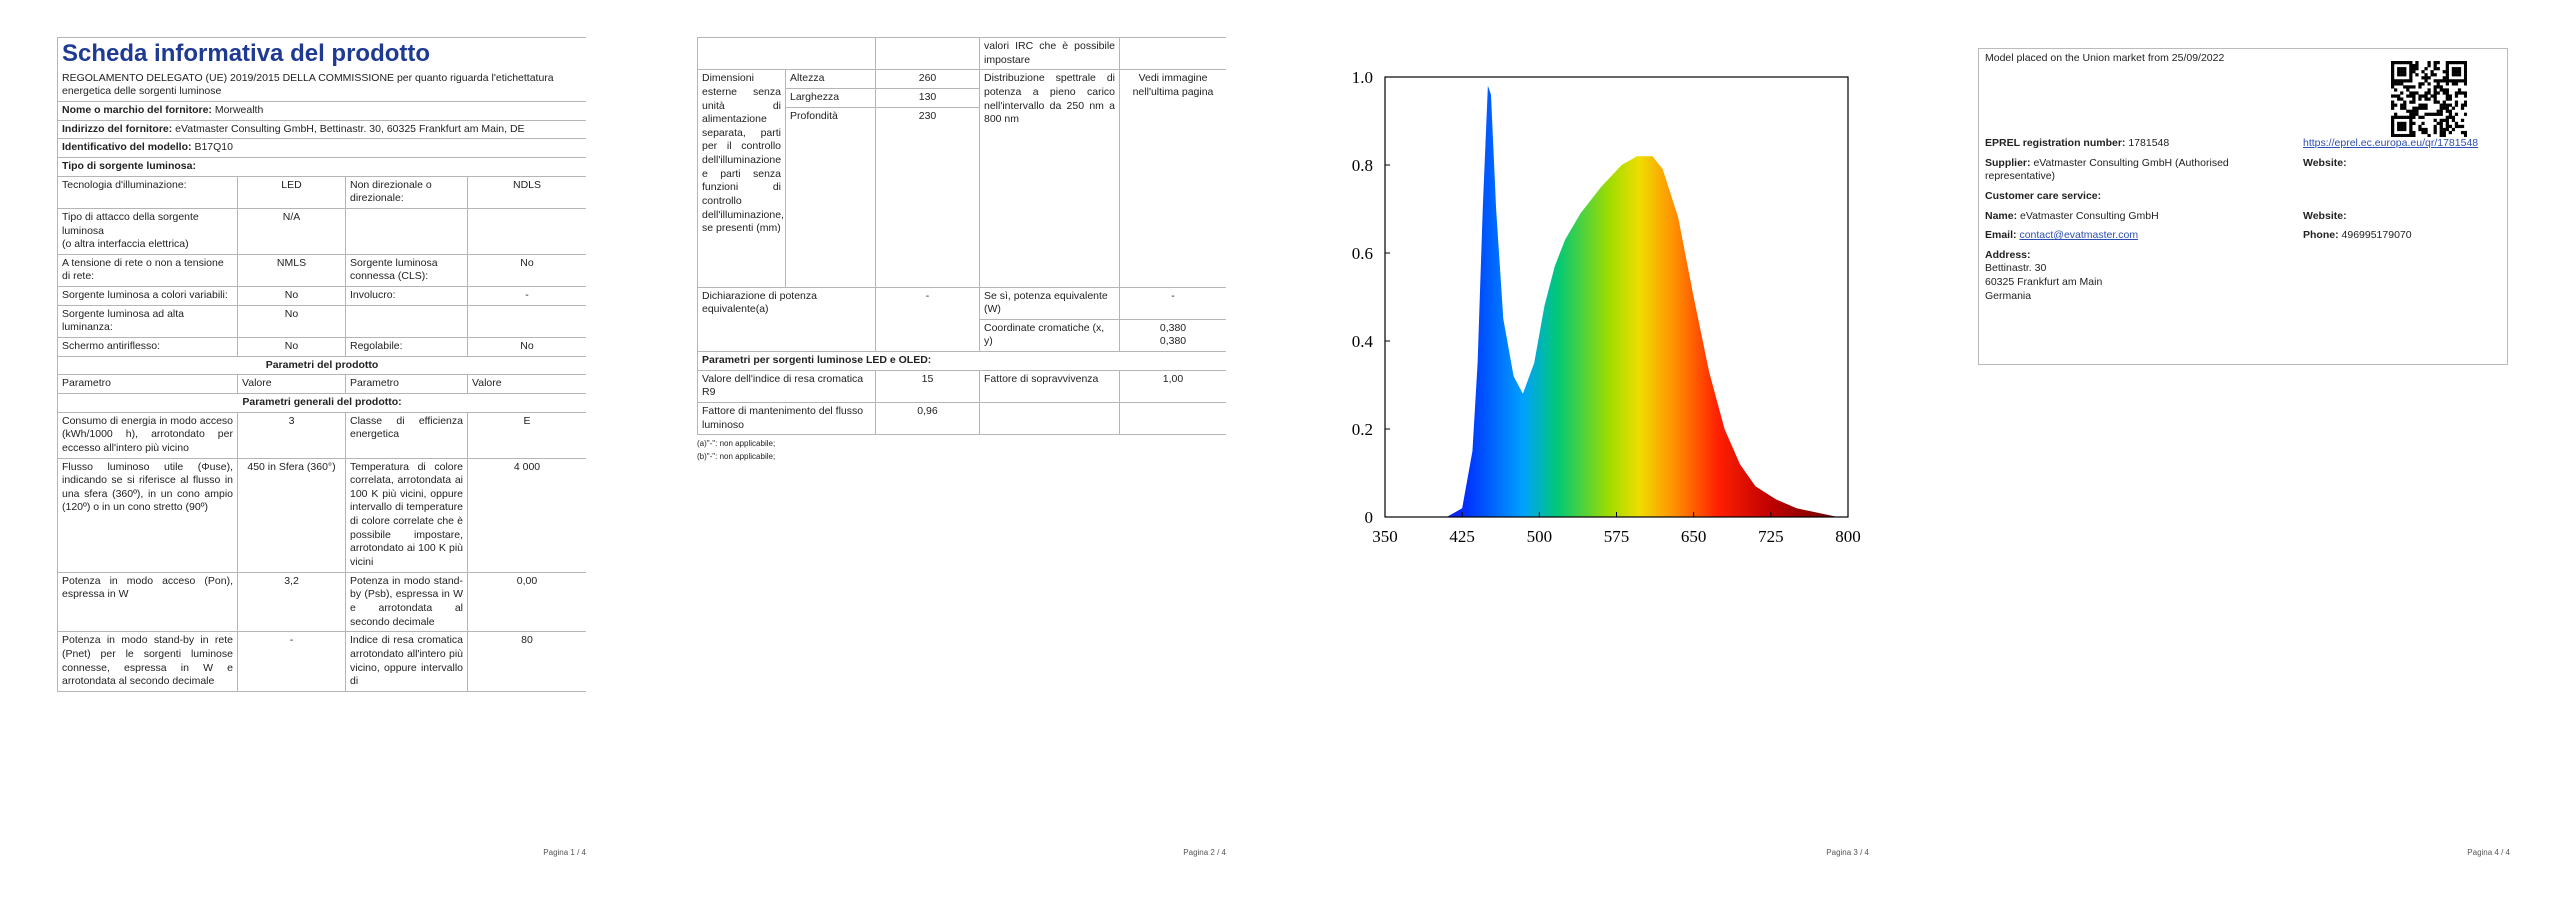  I want to click on cell: No, so click(291, 347).